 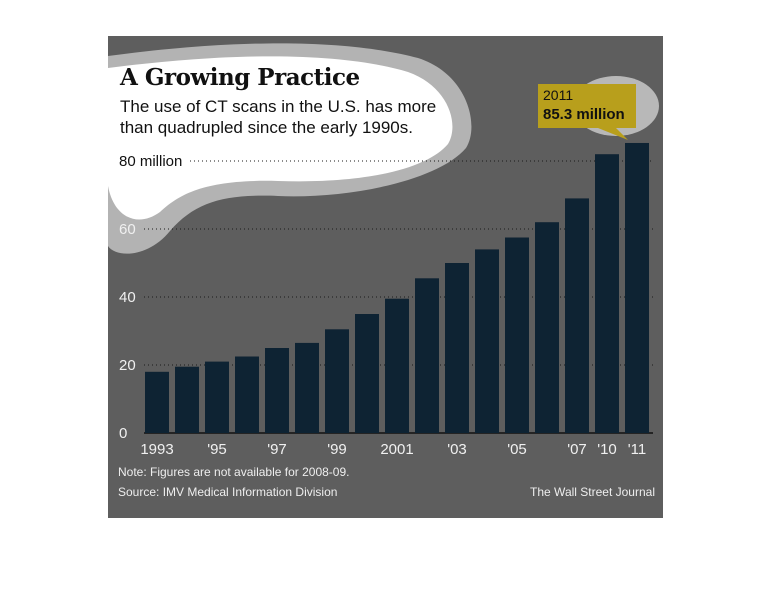 What do you see at coordinates (123, 433) in the screenshot?
I see `y-tick-label: 0` at bounding box center [123, 433].